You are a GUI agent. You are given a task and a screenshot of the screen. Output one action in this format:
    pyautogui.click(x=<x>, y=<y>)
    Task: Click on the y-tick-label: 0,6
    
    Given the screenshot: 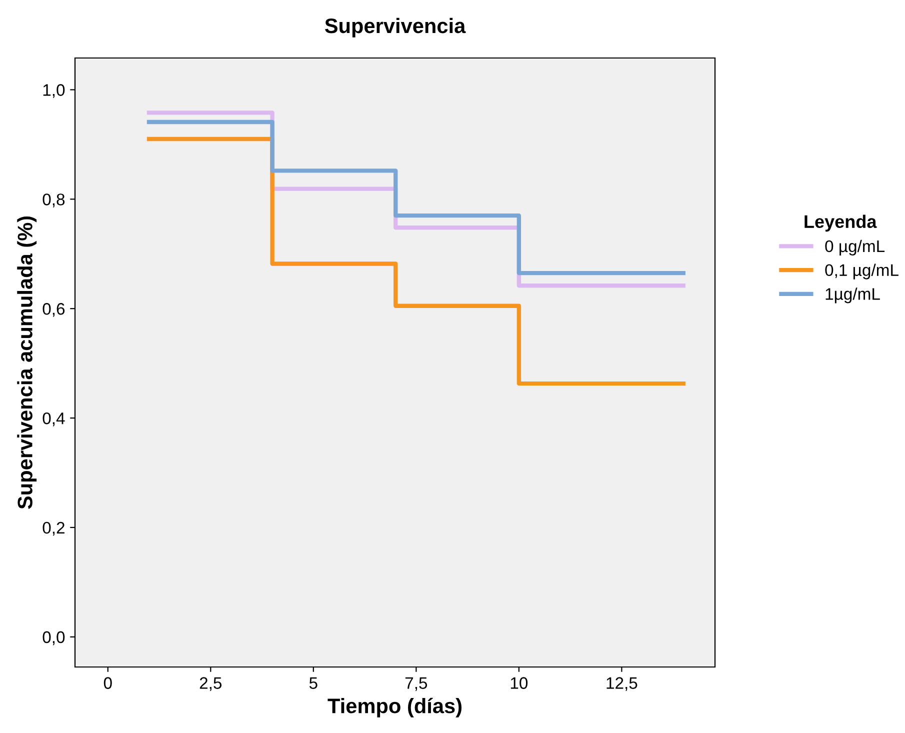 What is the action you would take?
    pyautogui.click(x=53, y=310)
    